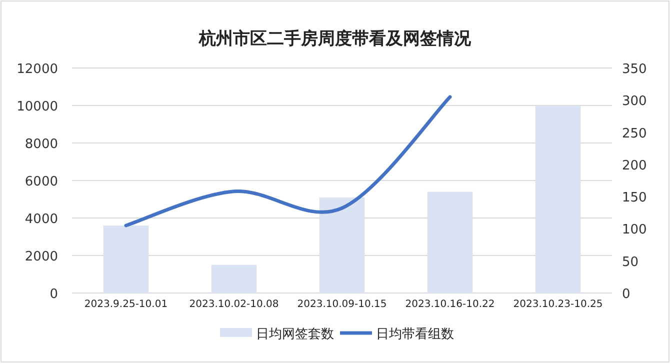  I want to click on y2-tick-label: 300, so click(634, 102).